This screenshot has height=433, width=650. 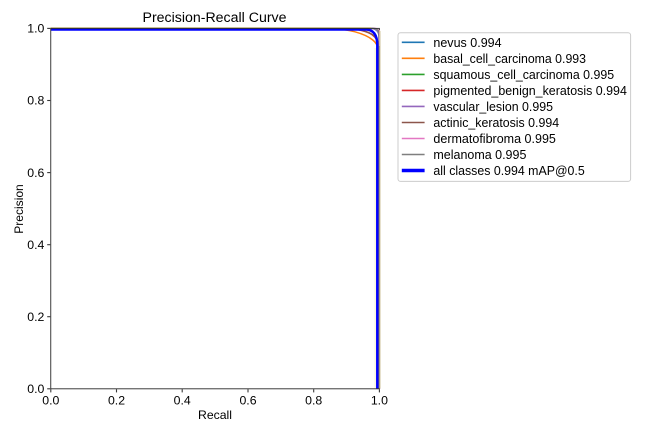 What do you see at coordinates (508, 170) in the screenshot?
I see `svg-text: all classes 0.994 mAP@0.5` at bounding box center [508, 170].